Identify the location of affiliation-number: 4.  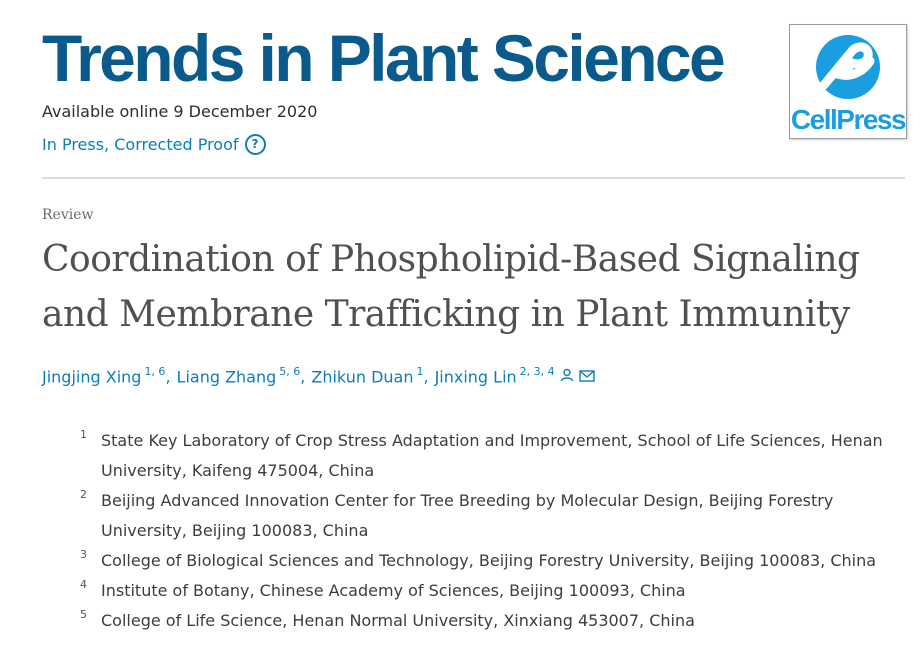
(83, 584).